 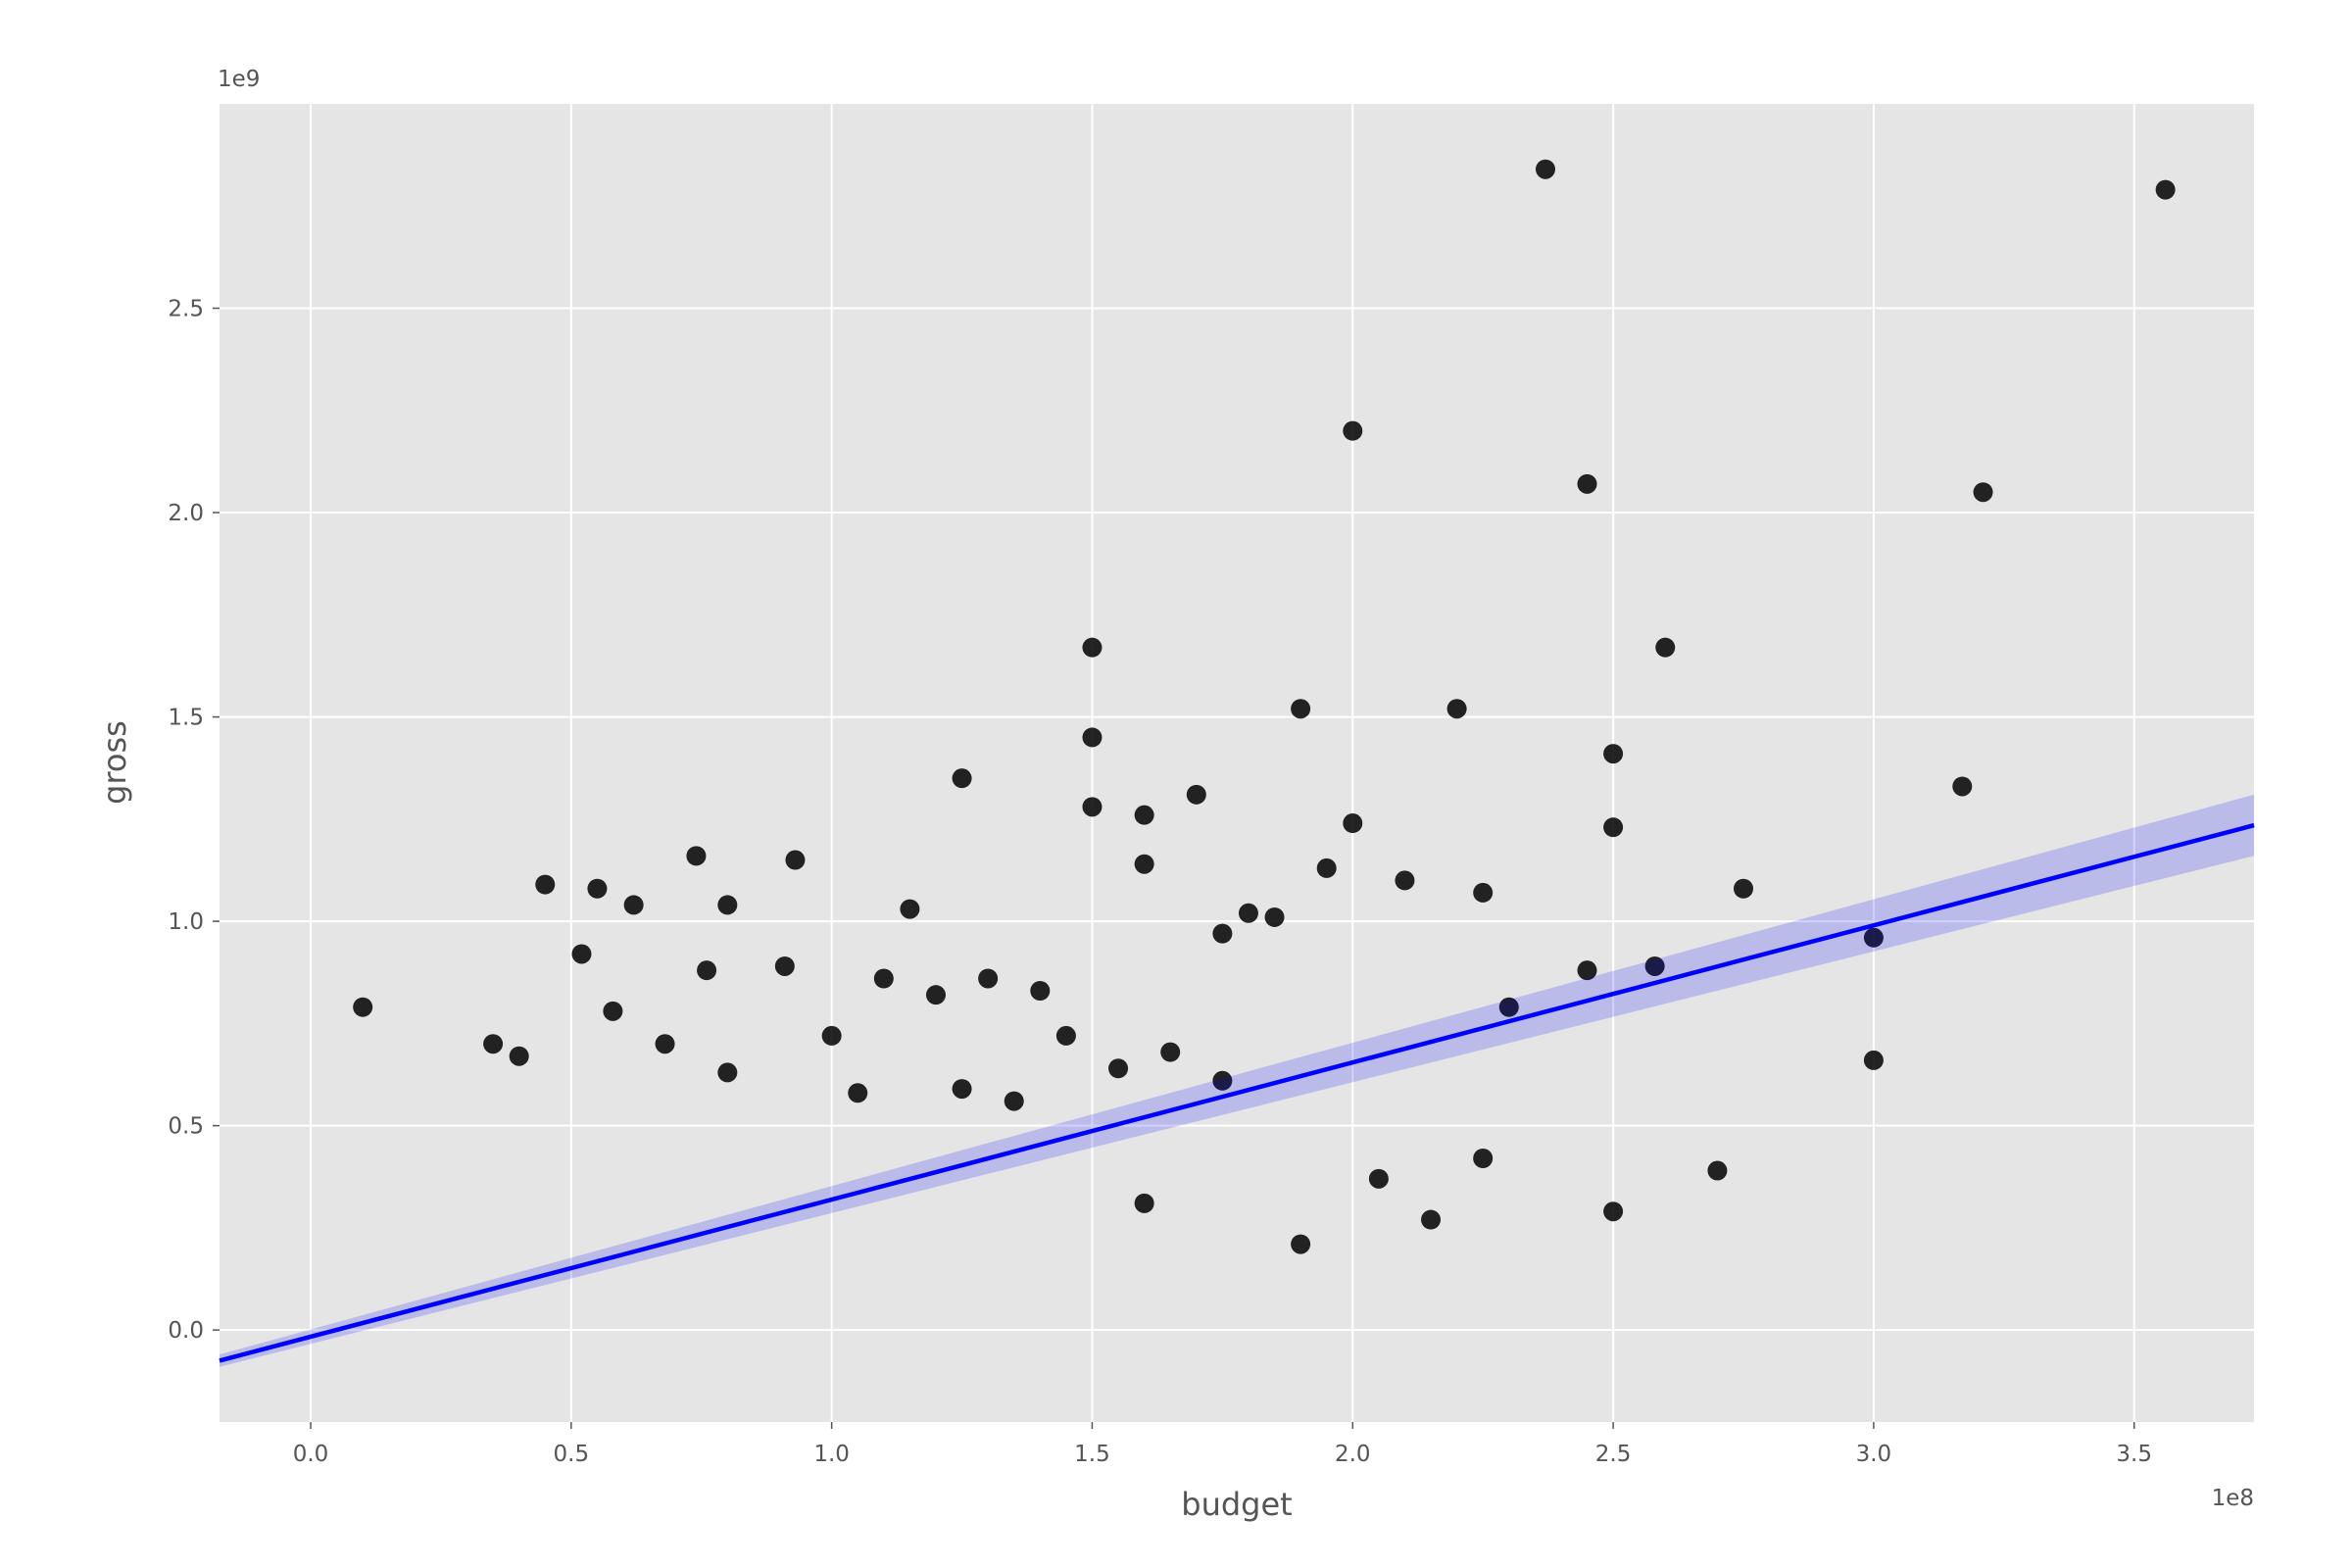 What do you see at coordinates (831, 1454) in the screenshot?
I see `x-tick-label: 1.0` at bounding box center [831, 1454].